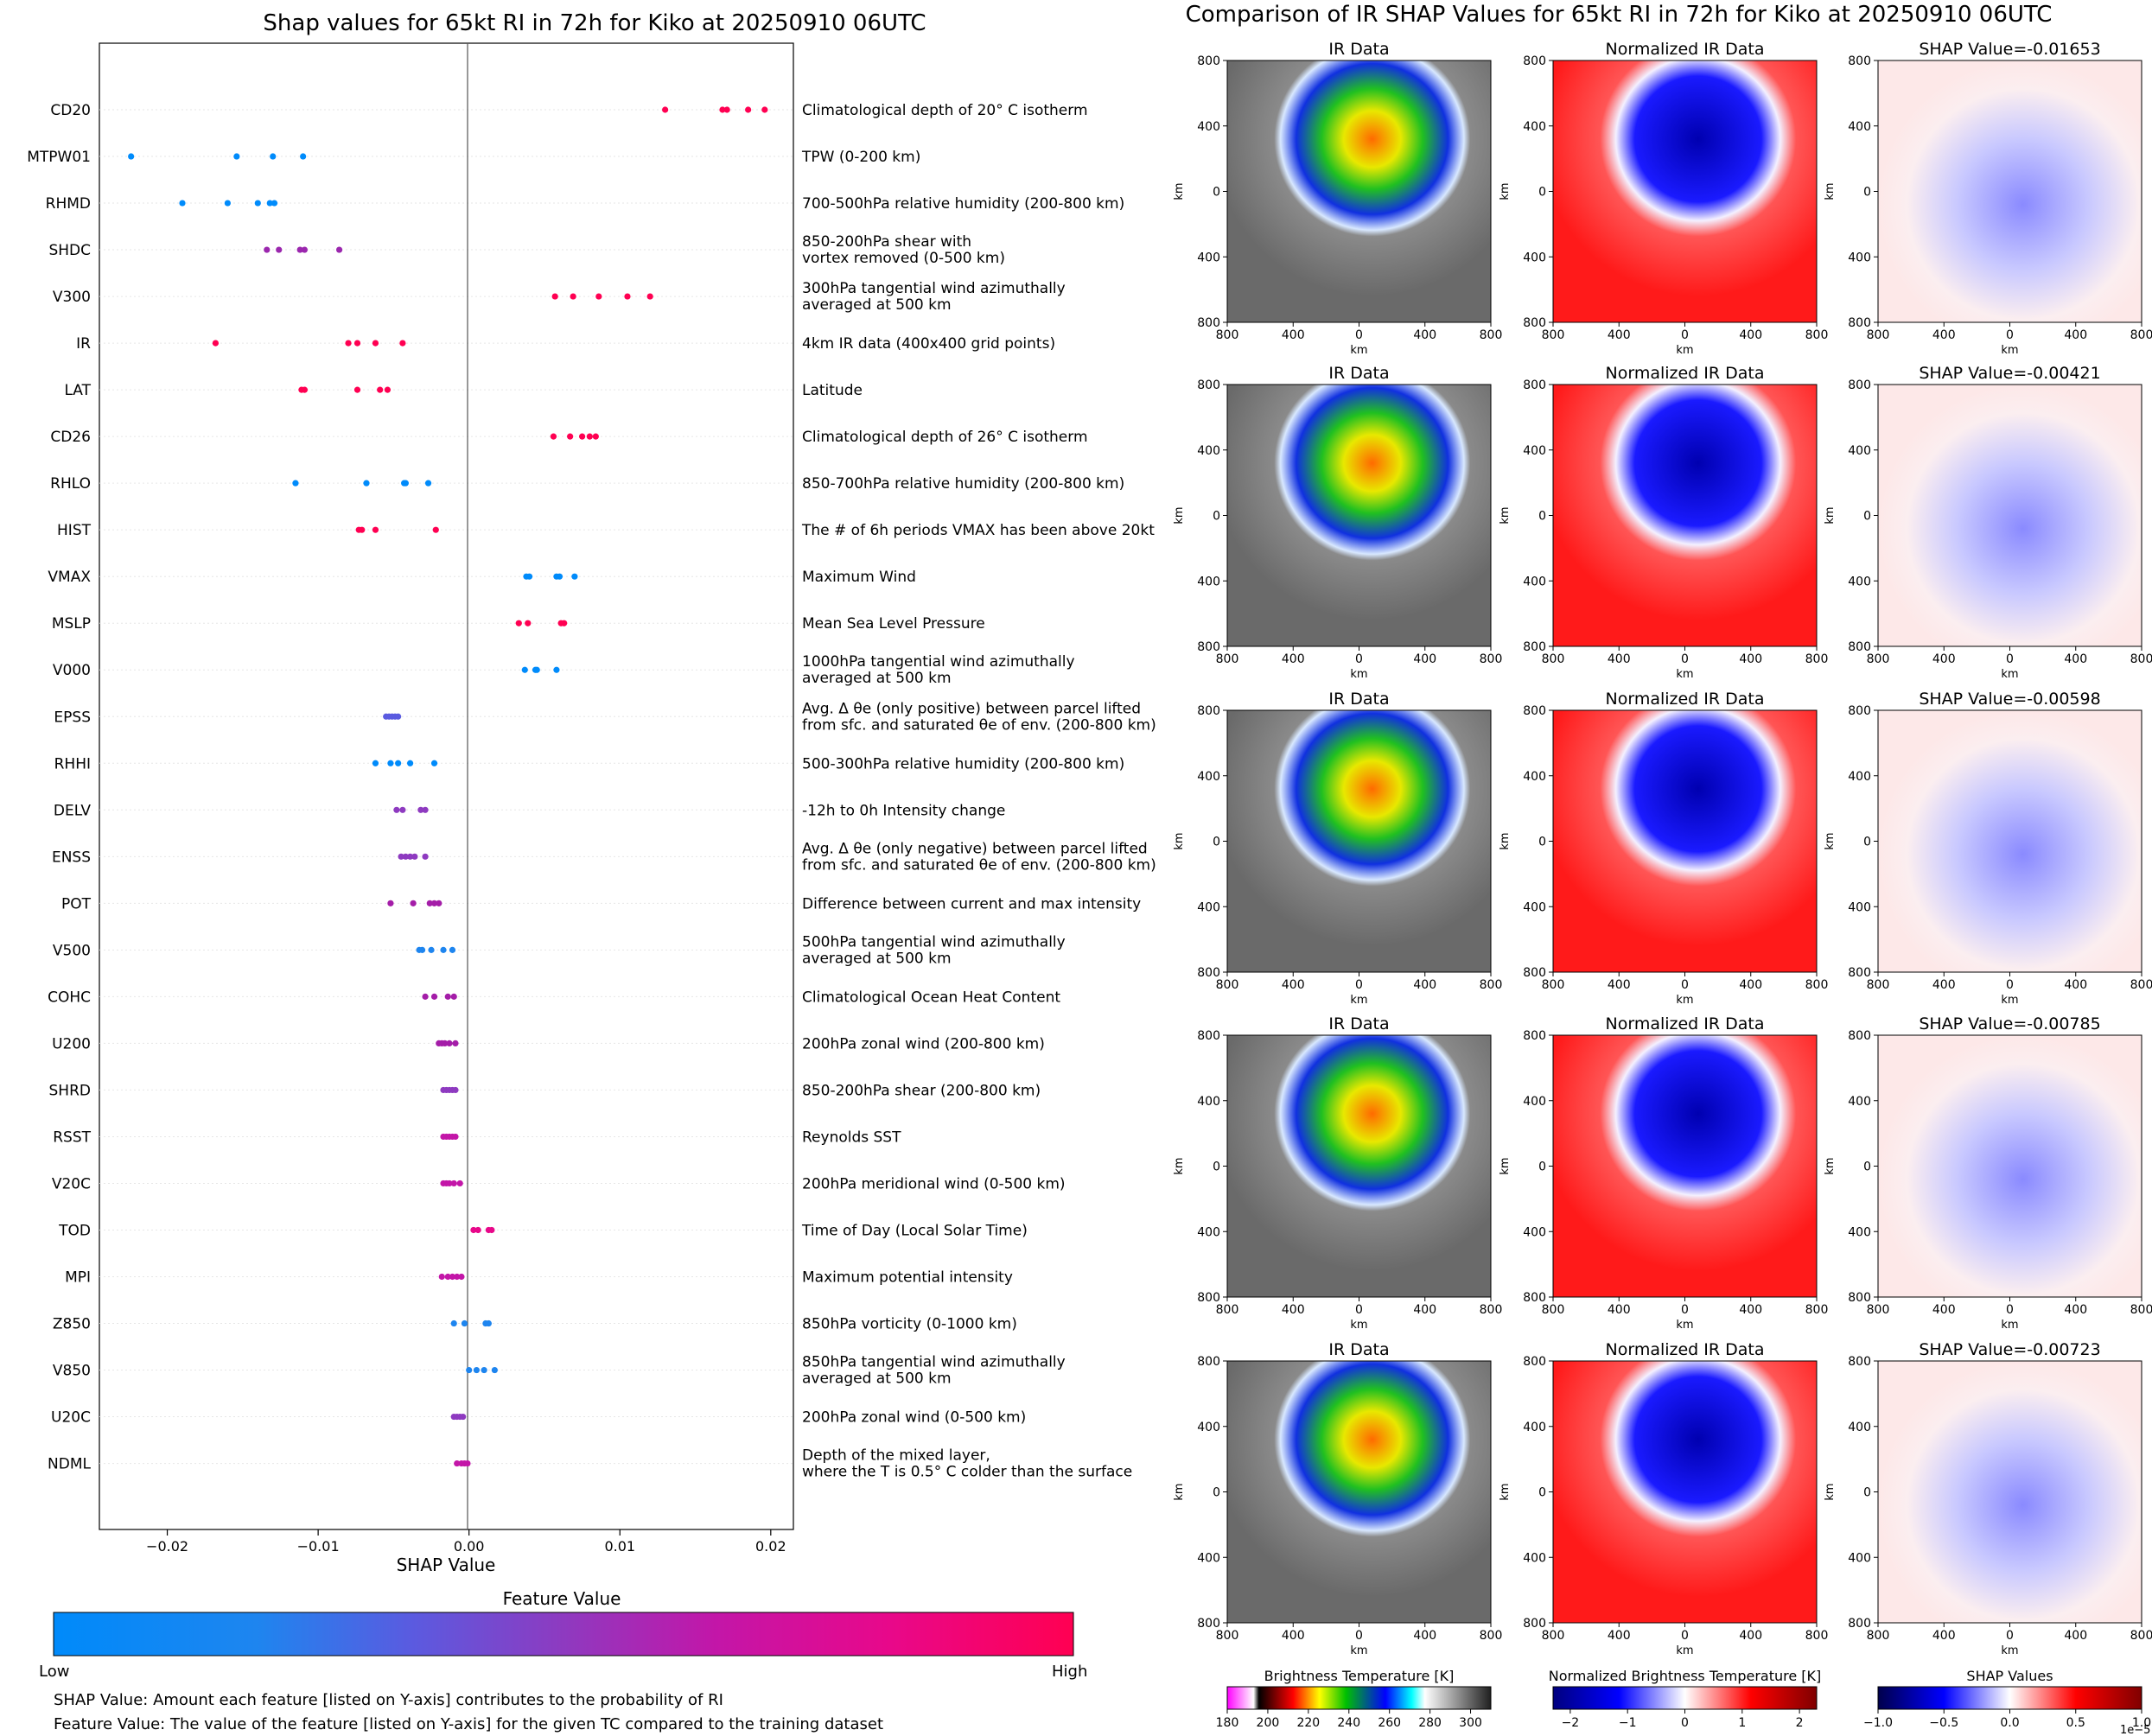 Image resolution: width=2152 pixels, height=1736 pixels. I want to click on feature-description: 4km IR data (400x400 grid points), so click(928, 344).